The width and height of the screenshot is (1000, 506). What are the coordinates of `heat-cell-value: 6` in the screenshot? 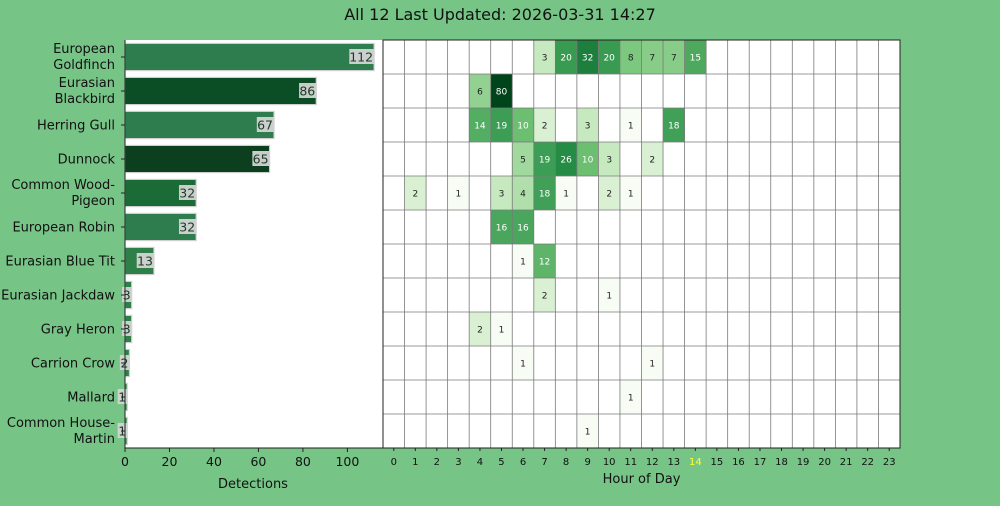 It's located at (480, 93).